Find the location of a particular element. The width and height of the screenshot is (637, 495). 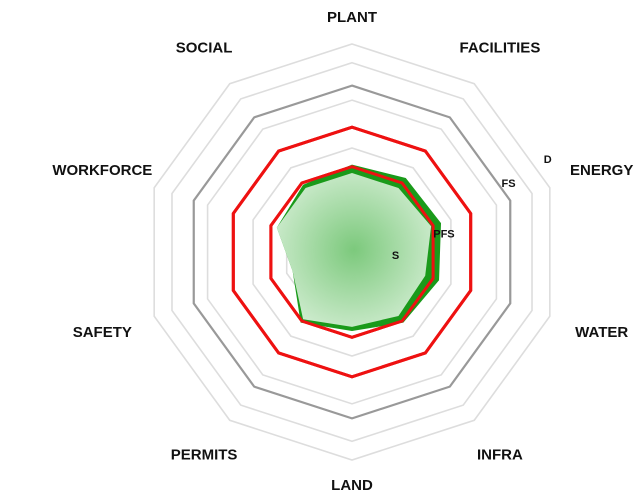

axis-label: FACILITIES is located at coordinates (499, 47).